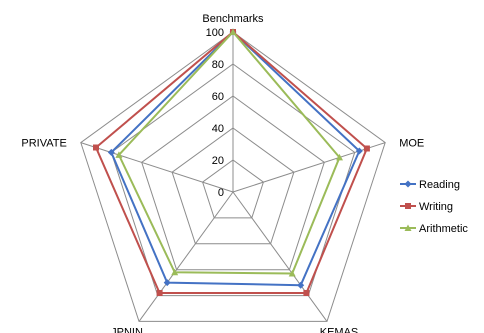  What do you see at coordinates (339, 329) in the screenshot?
I see `category-label-kemas: KEMAS` at bounding box center [339, 329].